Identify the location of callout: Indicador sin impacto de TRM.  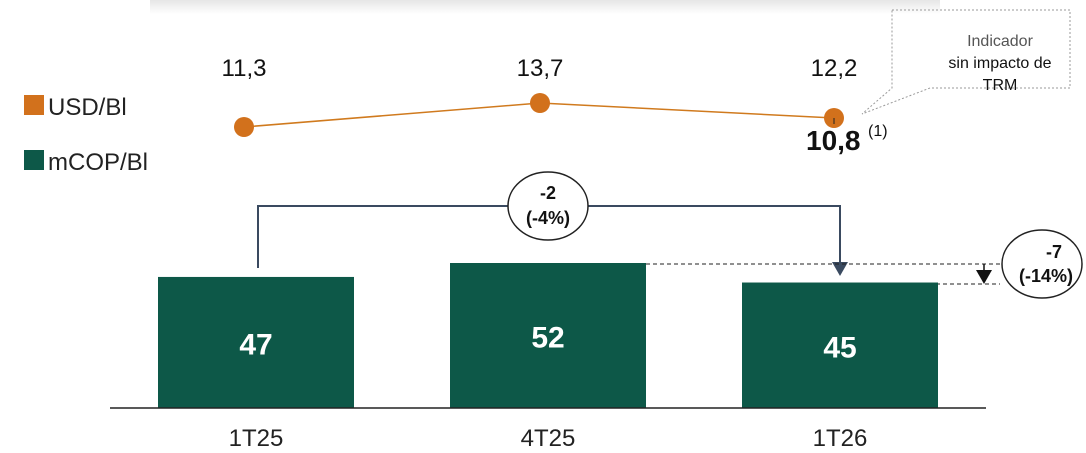
(966, 62).